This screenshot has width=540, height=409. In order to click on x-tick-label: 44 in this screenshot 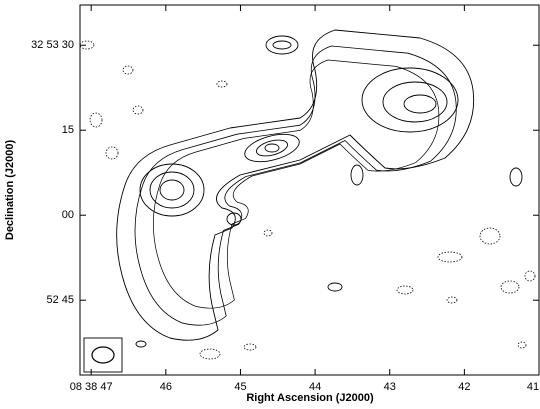, I will do `click(315, 387)`.